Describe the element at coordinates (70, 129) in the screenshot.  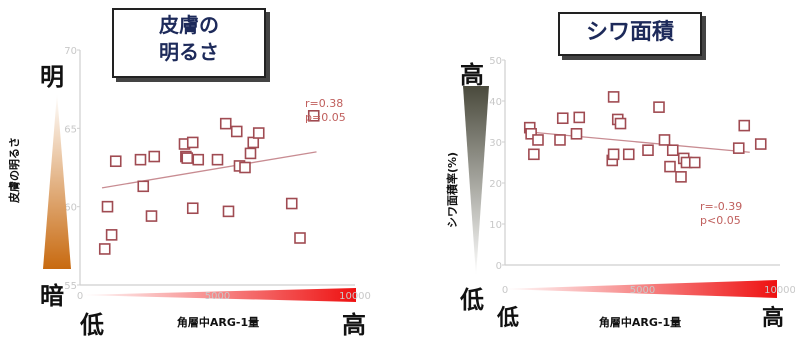
I see `y-tick-label: 65` at that location.